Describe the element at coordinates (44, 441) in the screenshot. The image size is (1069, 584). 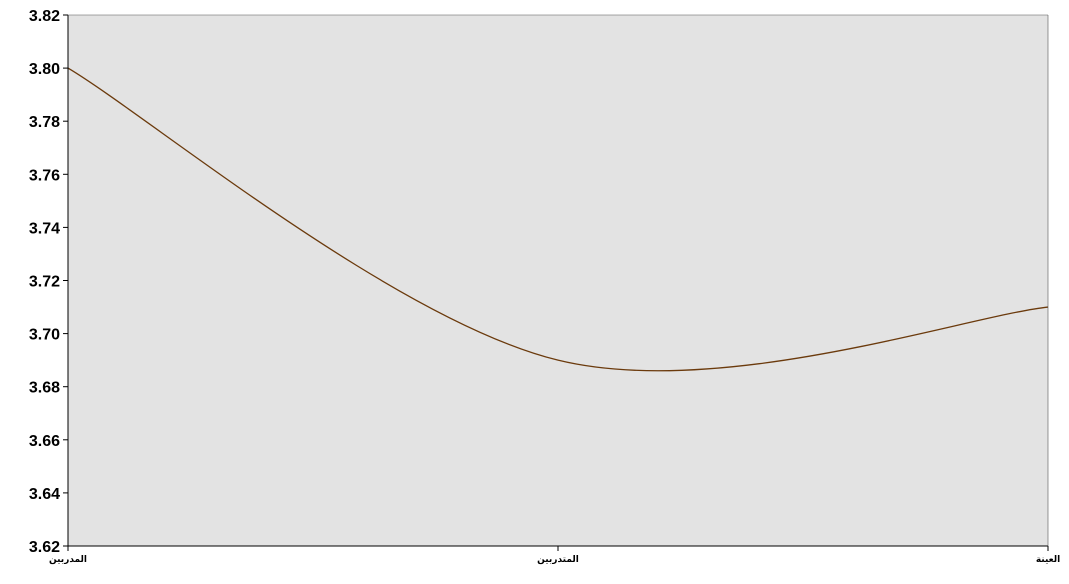
I see `y-tick-label: 3.66` at that location.